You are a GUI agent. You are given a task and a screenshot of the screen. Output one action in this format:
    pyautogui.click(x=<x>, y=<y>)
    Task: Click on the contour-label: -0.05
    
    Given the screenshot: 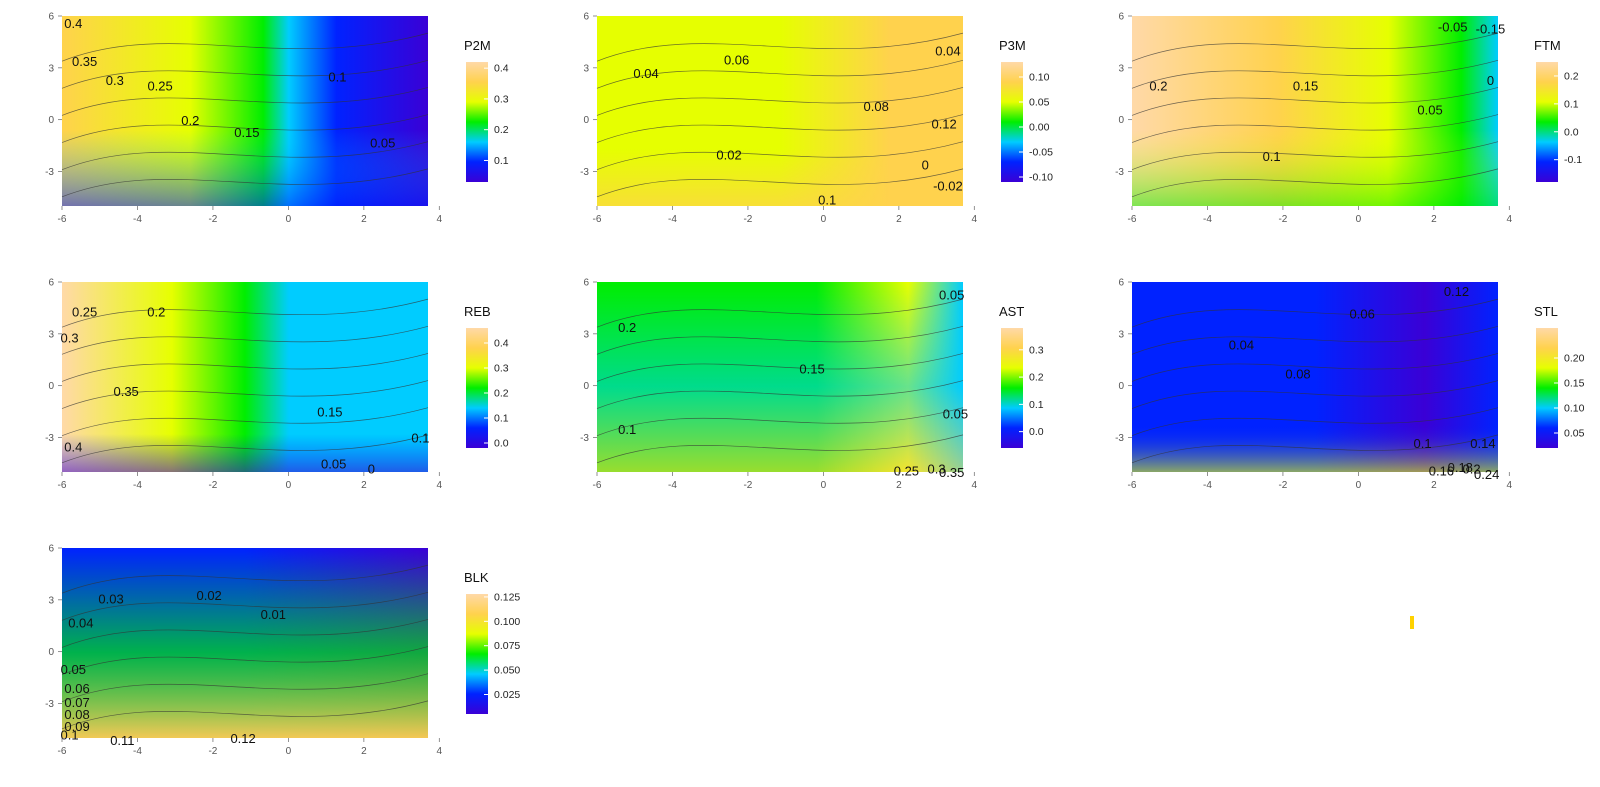 What is the action you would take?
    pyautogui.click(x=1453, y=27)
    